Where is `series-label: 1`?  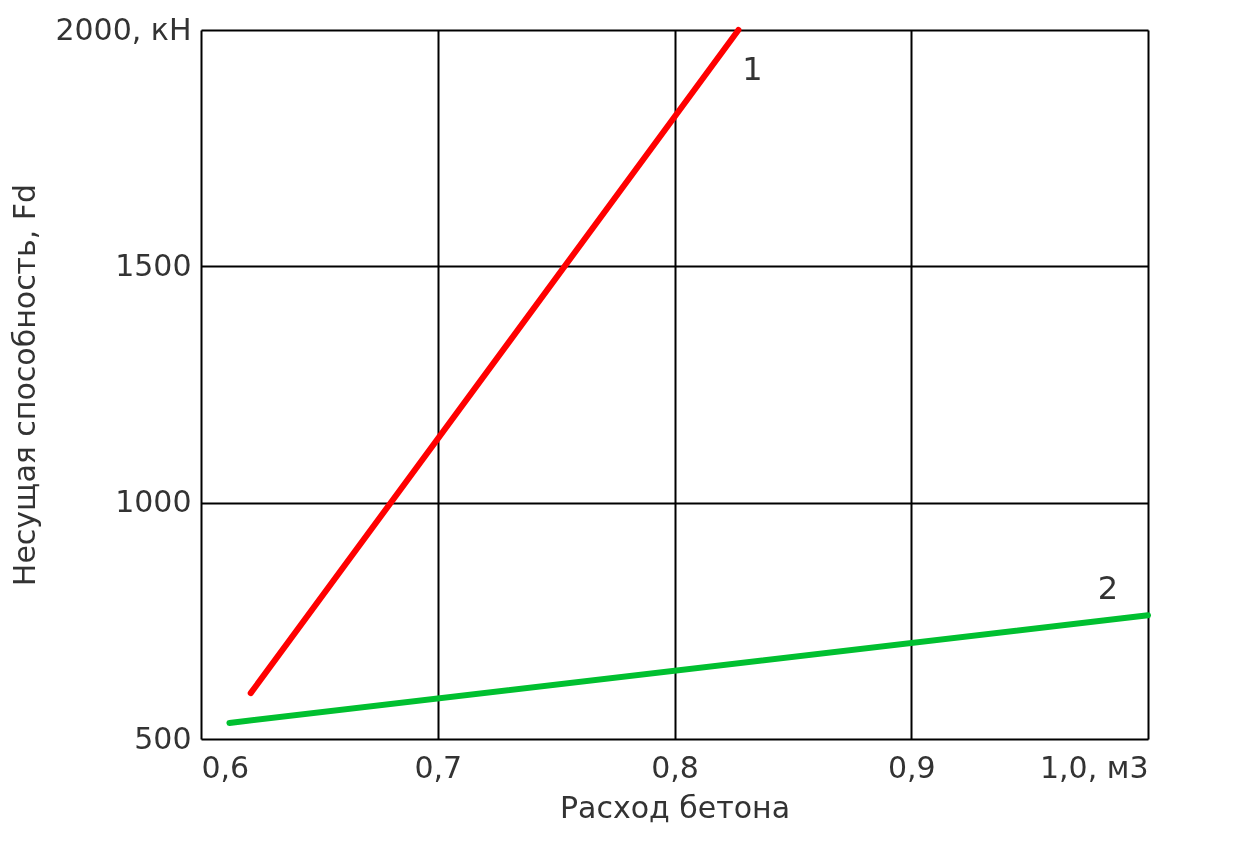 series-label: 1 is located at coordinates (752, 69).